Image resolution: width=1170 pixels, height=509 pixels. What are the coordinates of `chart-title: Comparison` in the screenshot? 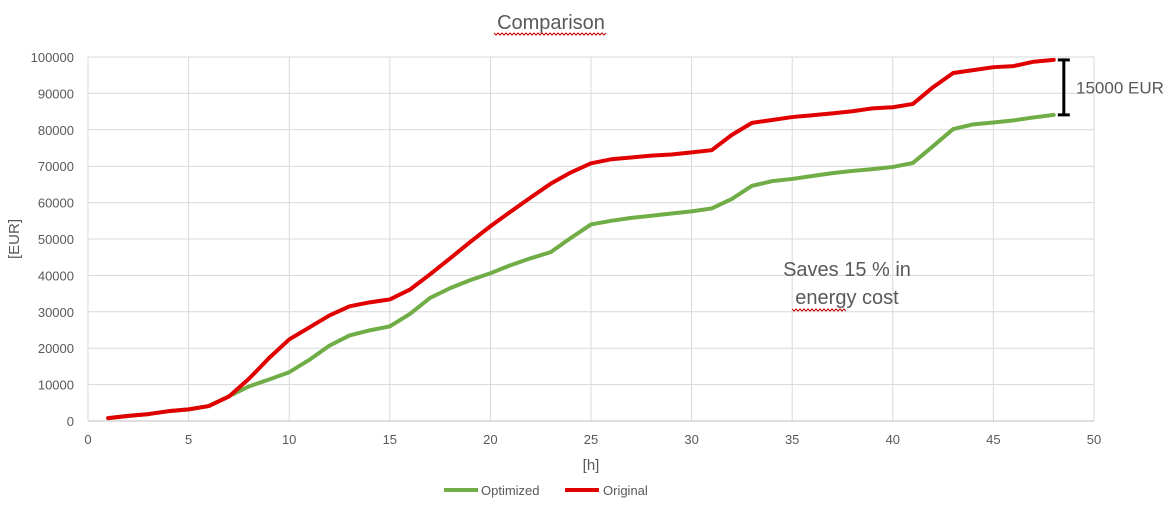 It's located at (551, 23).